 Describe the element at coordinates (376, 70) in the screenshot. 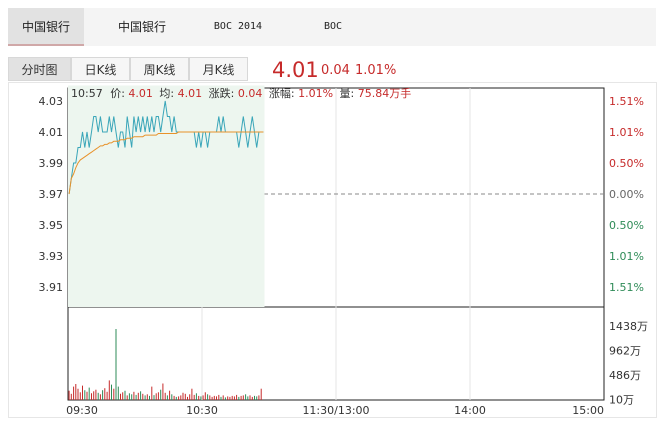

I see `price-change-percent: 1.01%` at that location.